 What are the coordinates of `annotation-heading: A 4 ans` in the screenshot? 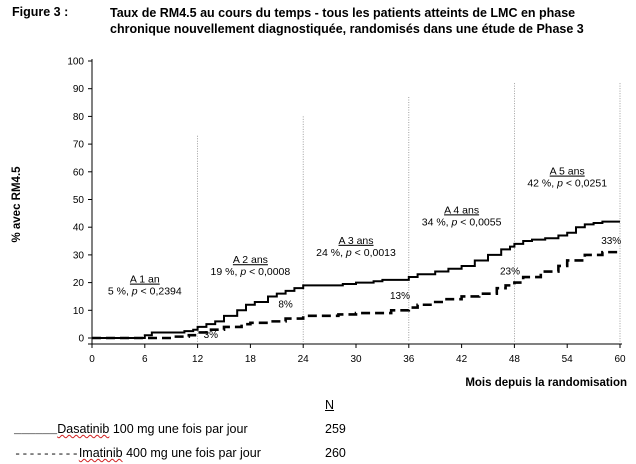 It's located at (461, 210).